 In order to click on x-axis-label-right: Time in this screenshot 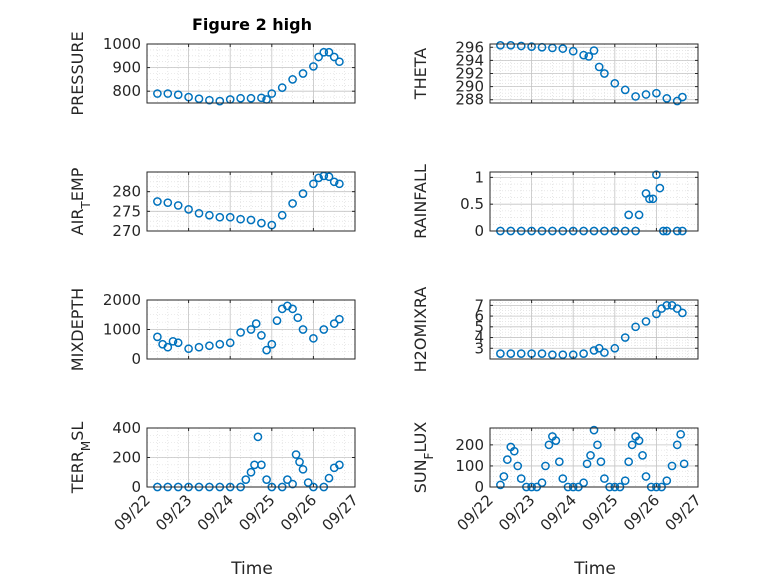, I will do `click(594, 569)`.